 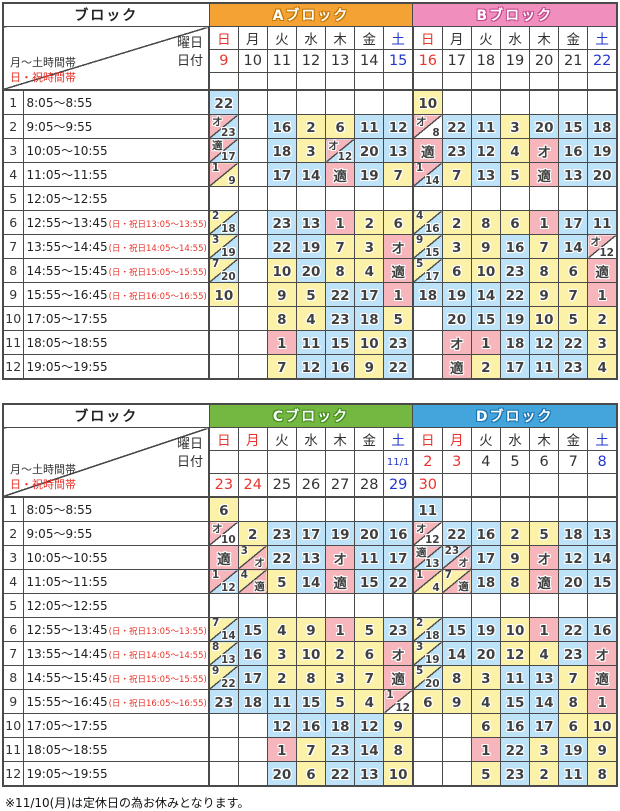 I want to click on schedule-cell: 17, so click(x=252, y=677).